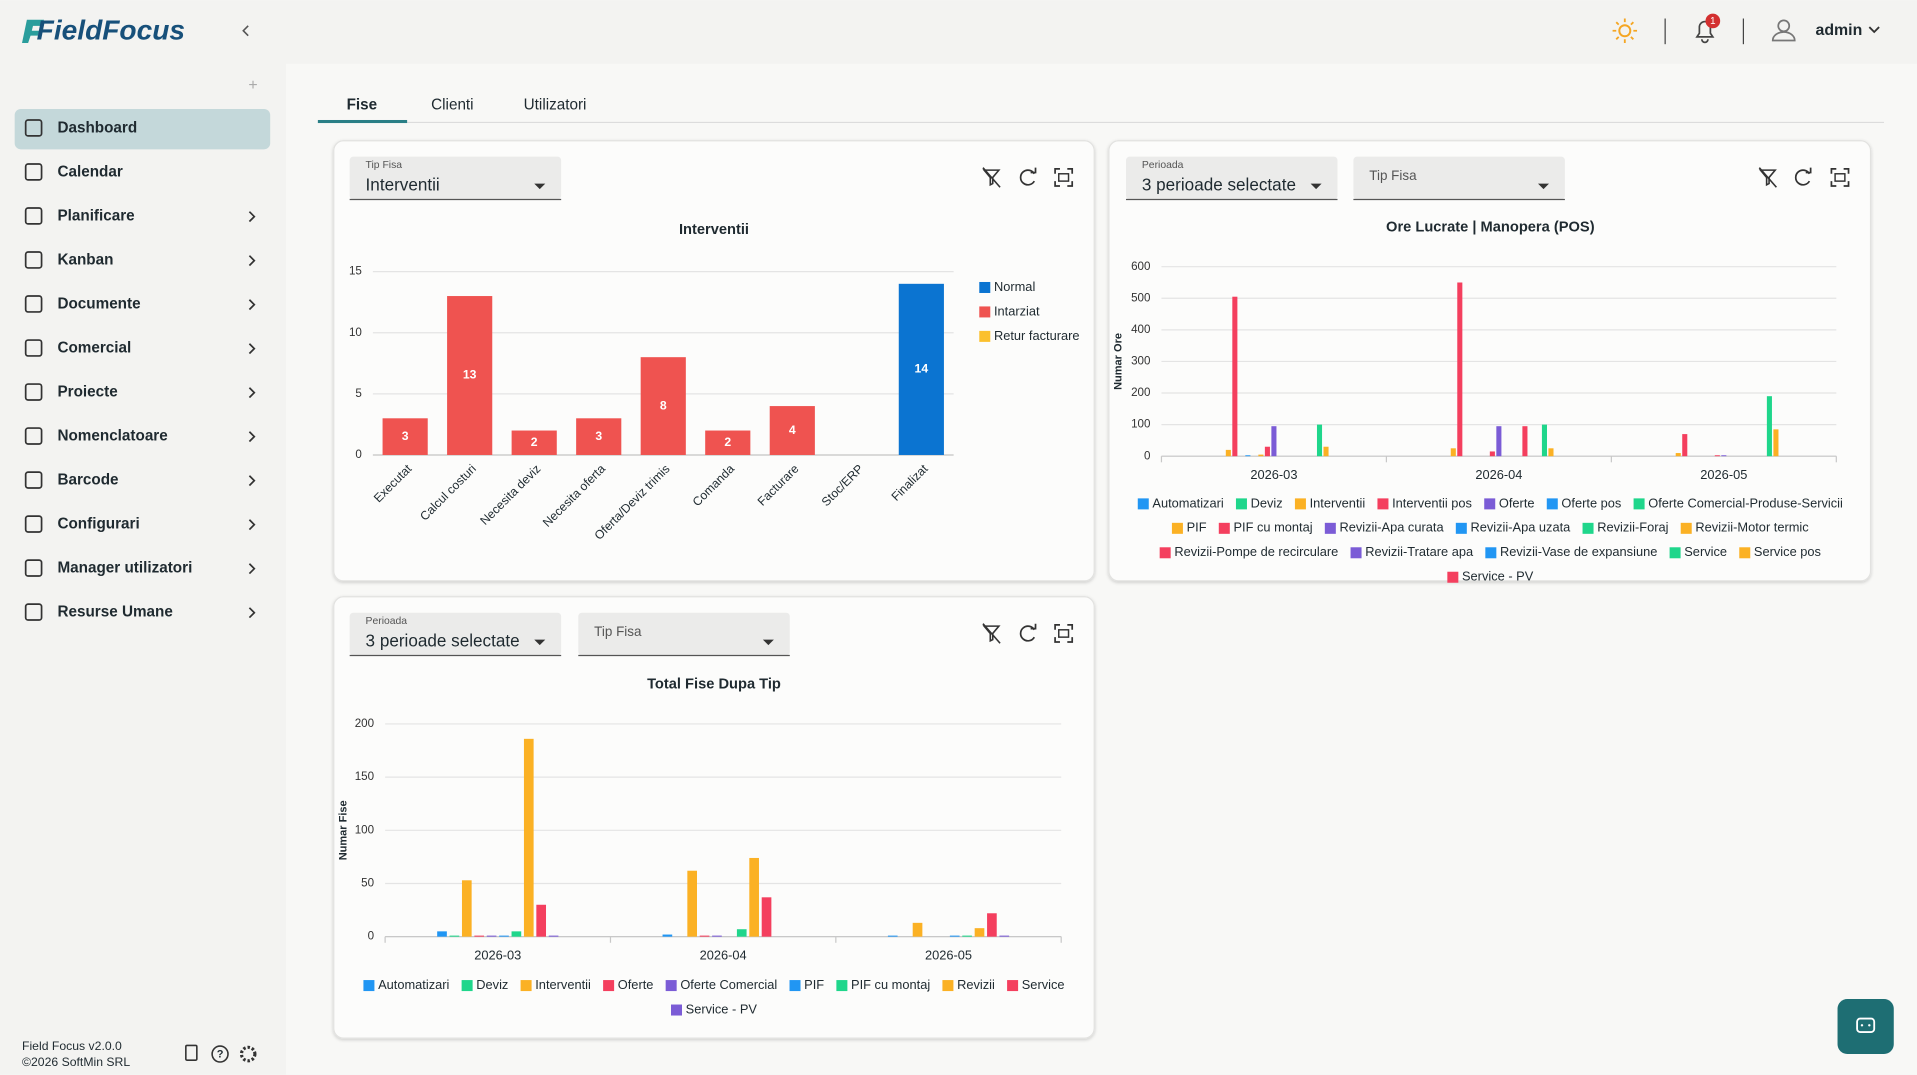 The image size is (1917, 1075). What do you see at coordinates (252, 481) in the screenshot?
I see `menu-chevron` at bounding box center [252, 481].